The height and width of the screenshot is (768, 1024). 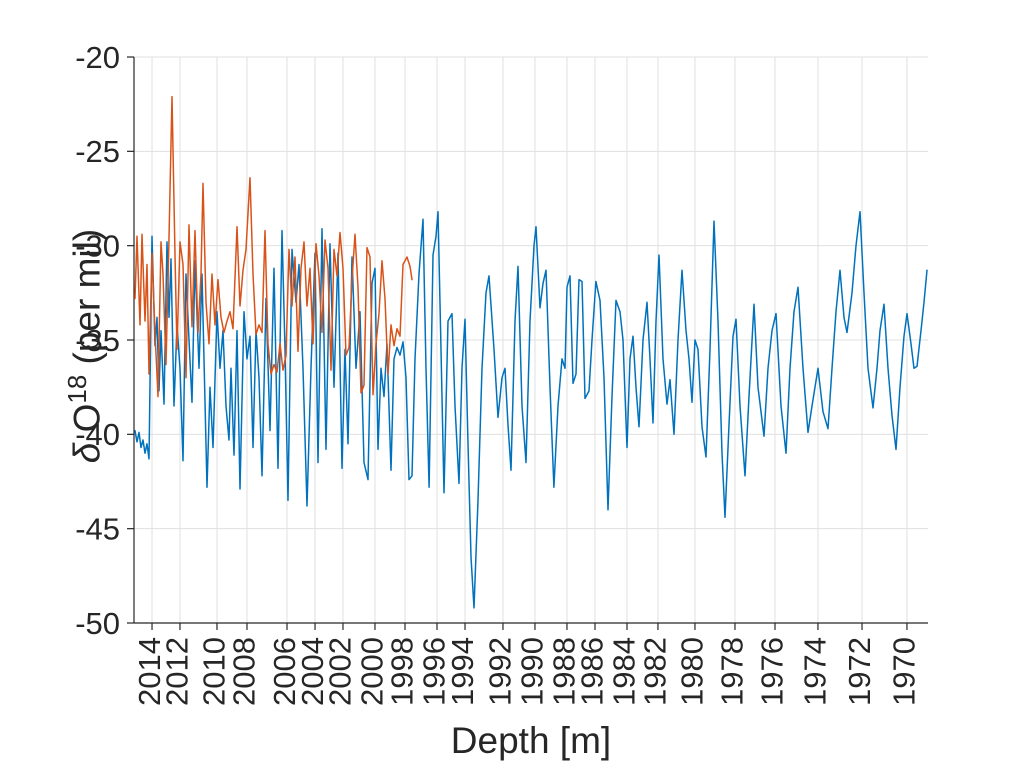 What do you see at coordinates (772, 671) in the screenshot?
I see `x-tick-label: 1976` at bounding box center [772, 671].